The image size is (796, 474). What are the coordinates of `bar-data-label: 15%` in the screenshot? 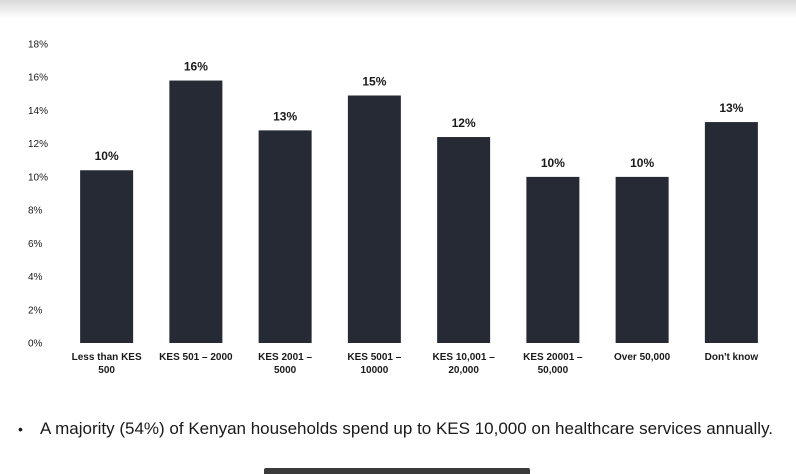 It's located at (374, 81).